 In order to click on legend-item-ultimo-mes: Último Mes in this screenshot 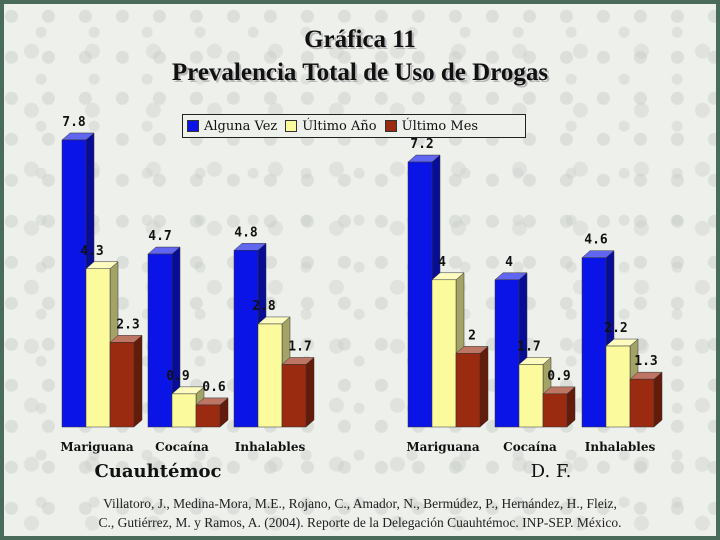, I will do `click(431, 126)`.